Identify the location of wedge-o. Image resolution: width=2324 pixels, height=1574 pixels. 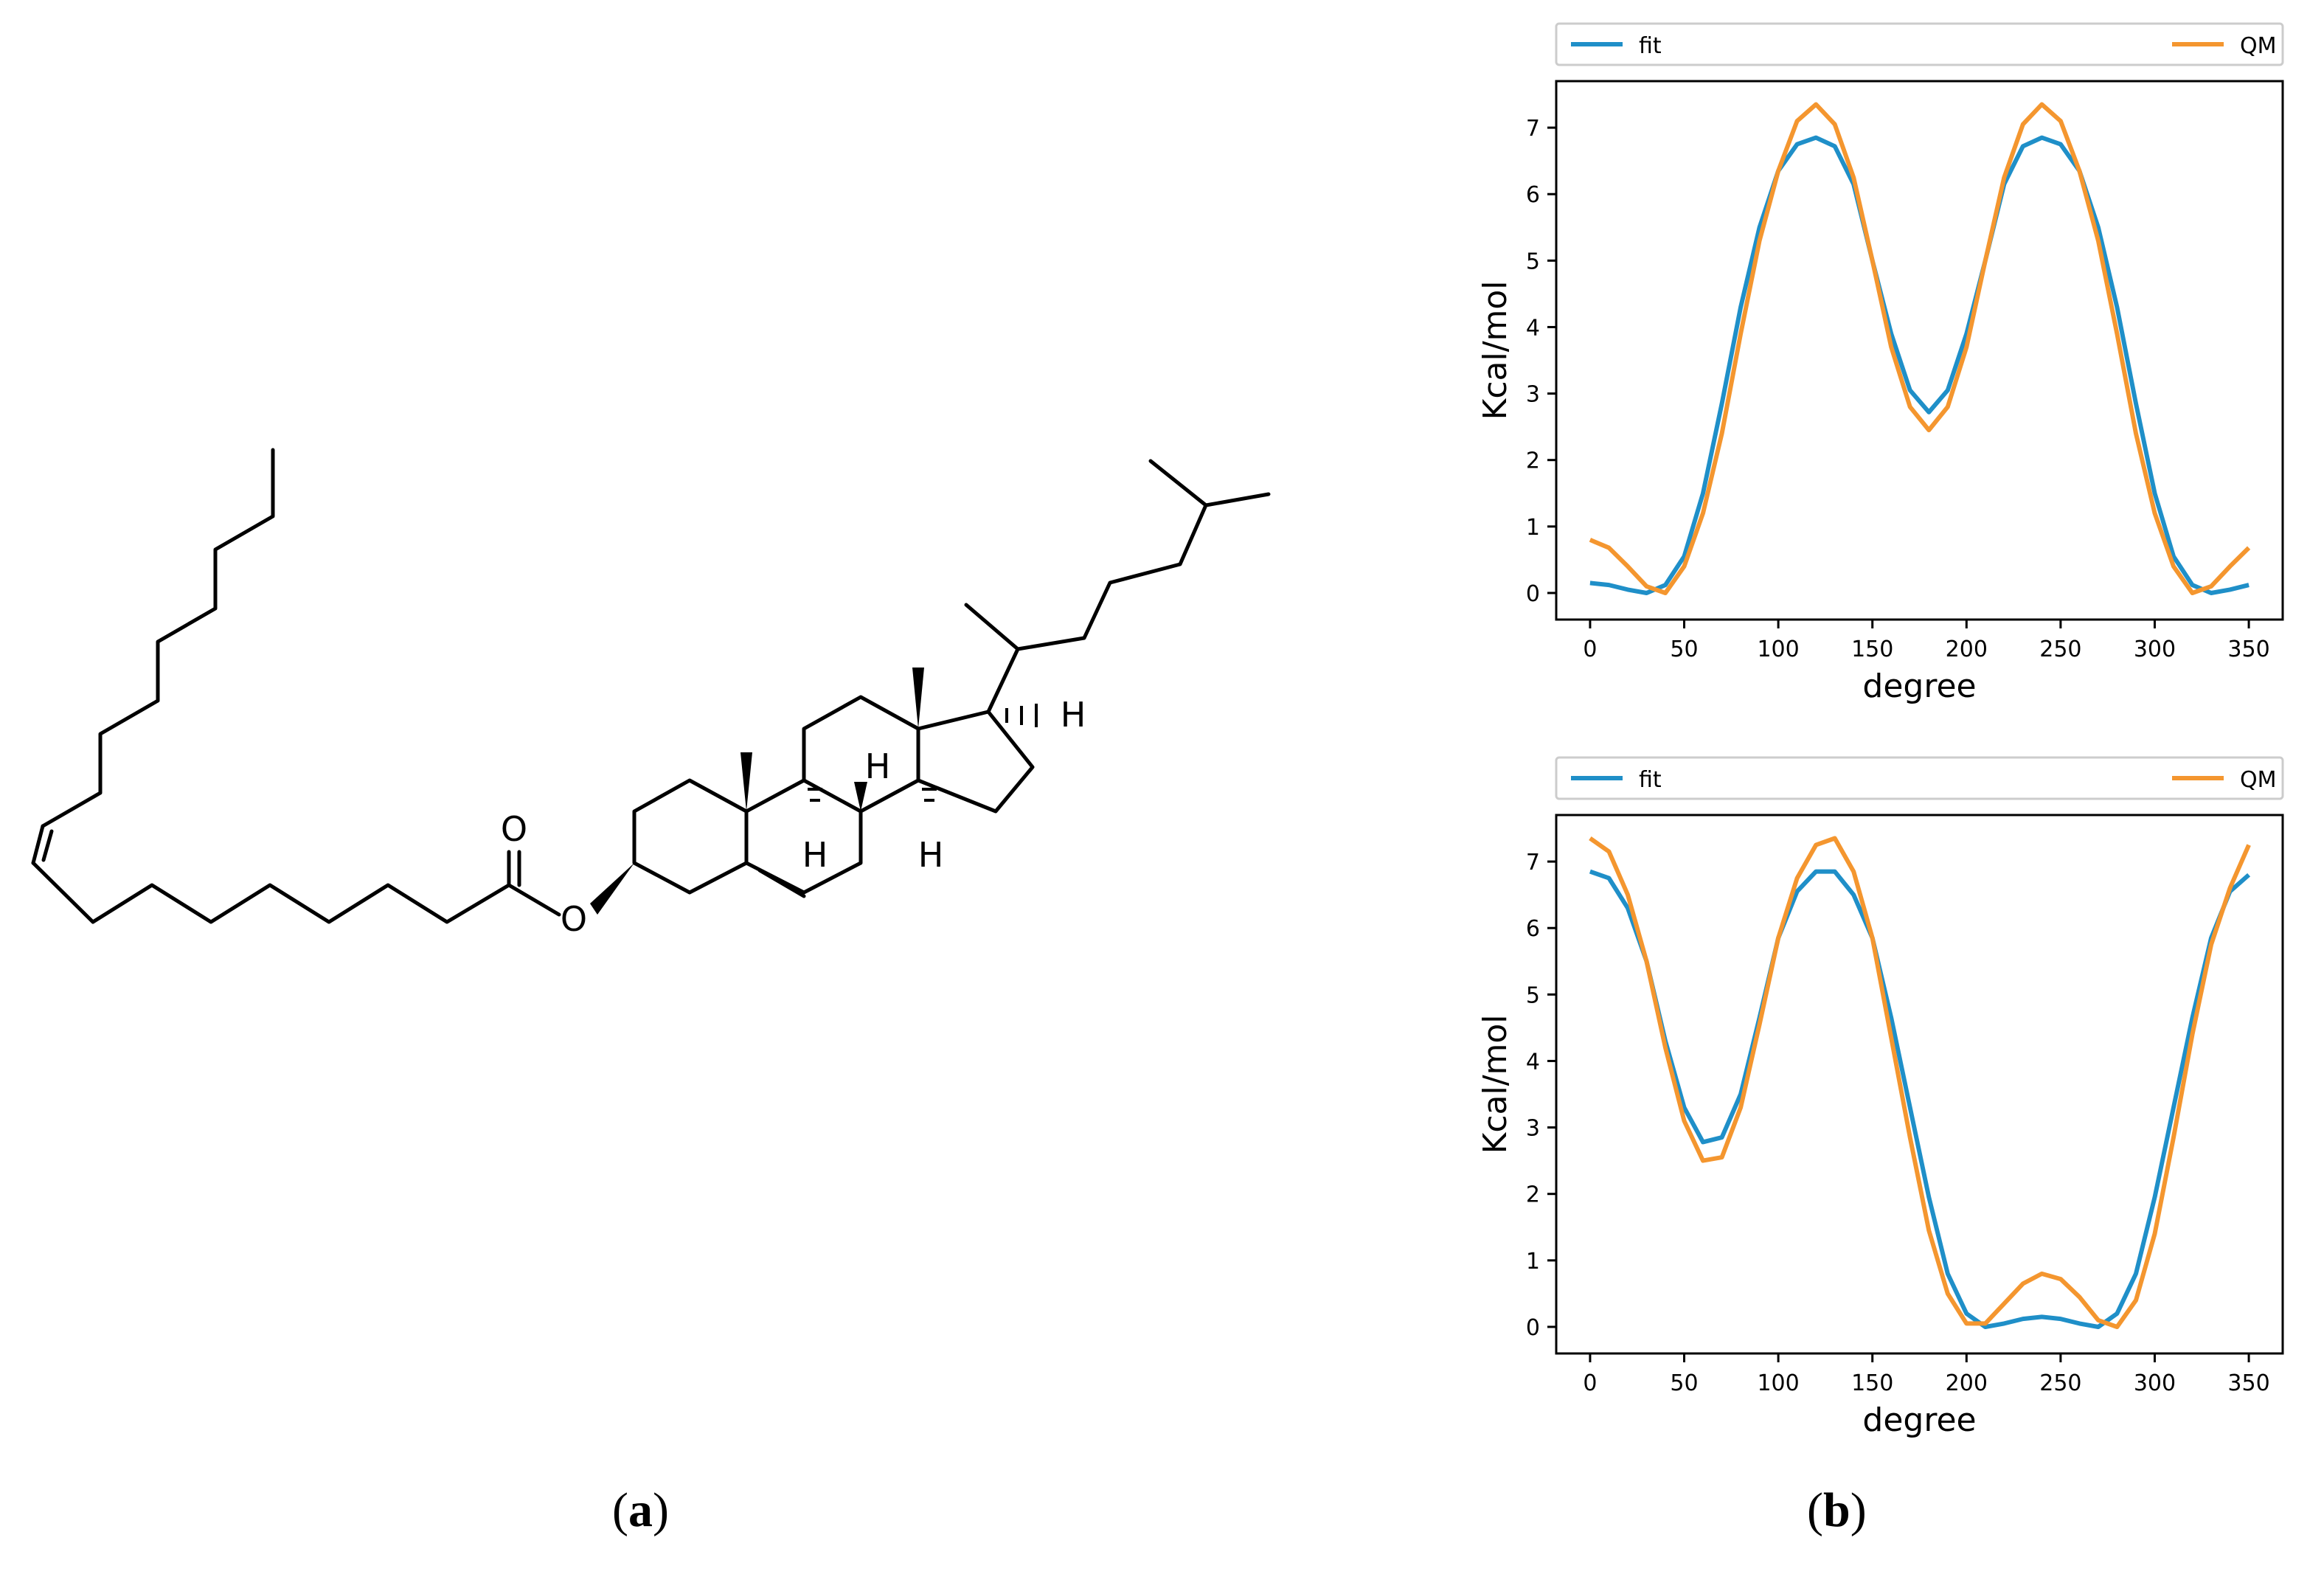
(612, 889).